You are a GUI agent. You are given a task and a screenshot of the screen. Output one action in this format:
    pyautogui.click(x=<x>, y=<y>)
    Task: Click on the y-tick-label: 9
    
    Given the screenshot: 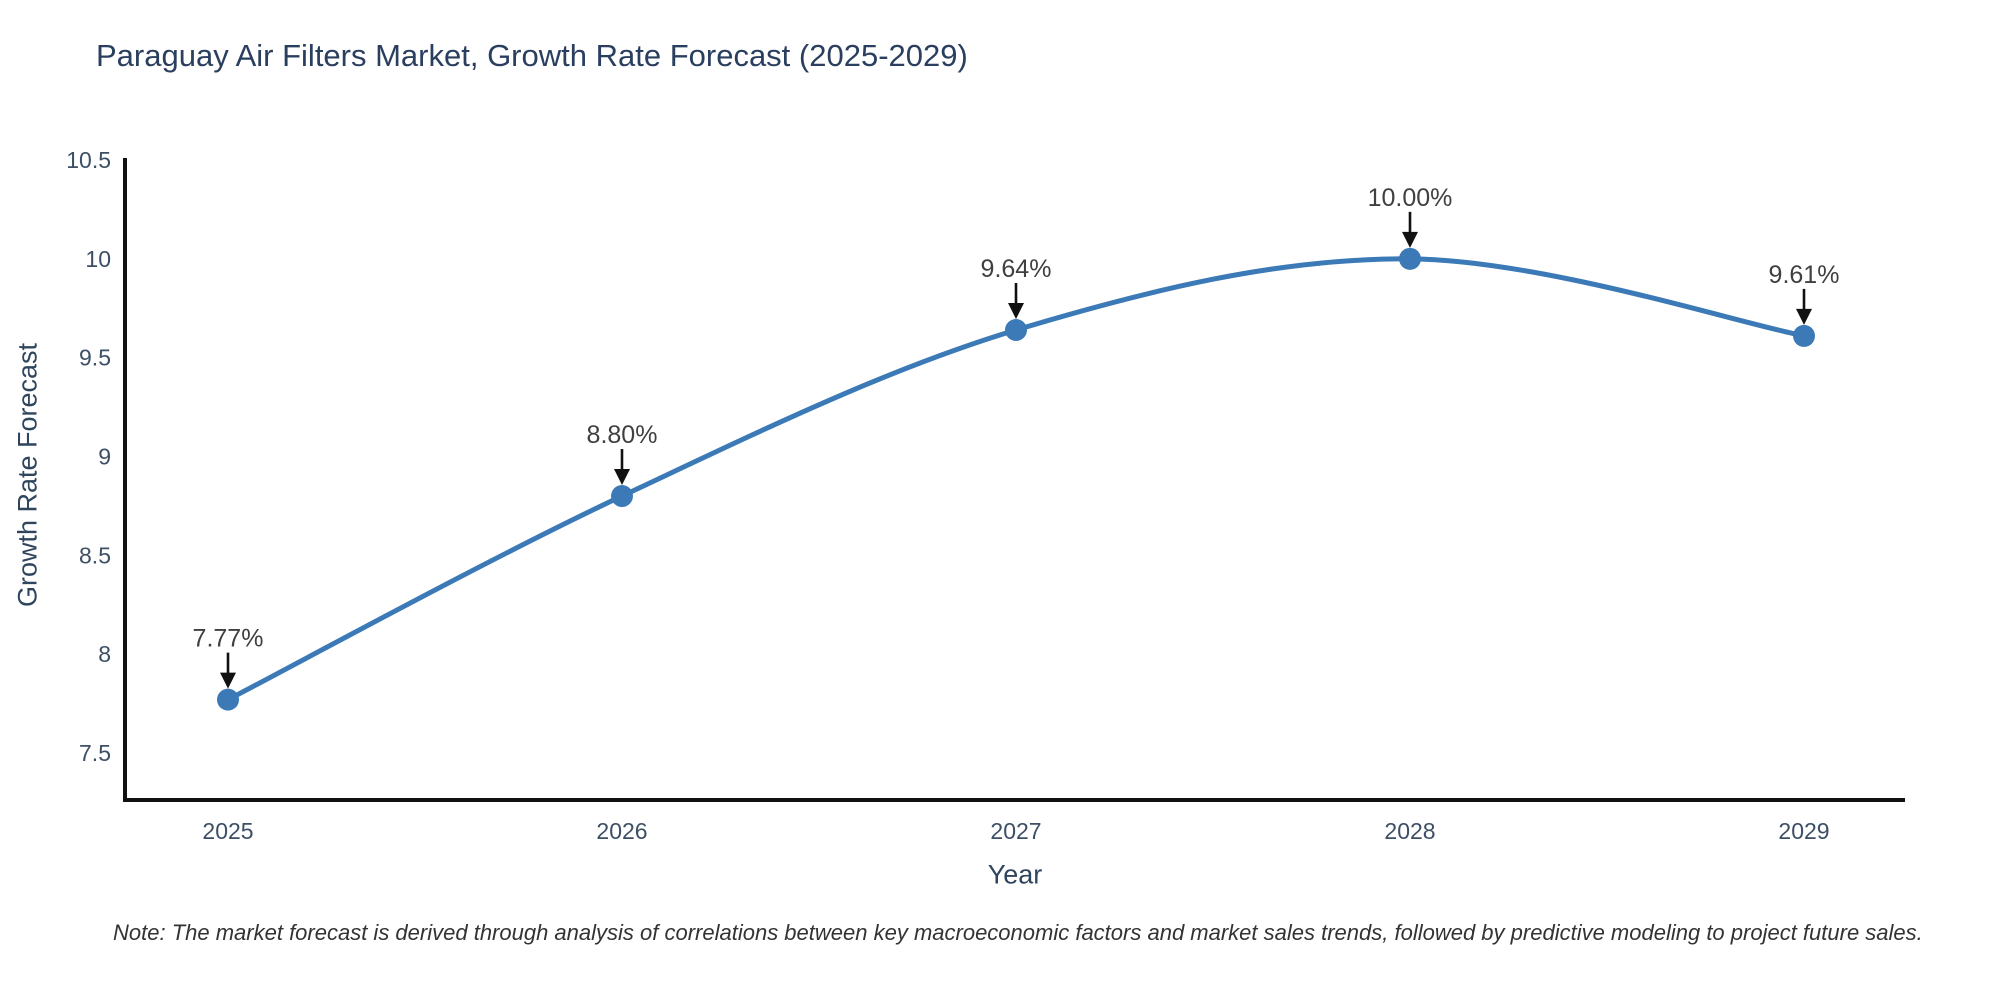 What is the action you would take?
    pyautogui.click(x=104, y=457)
    